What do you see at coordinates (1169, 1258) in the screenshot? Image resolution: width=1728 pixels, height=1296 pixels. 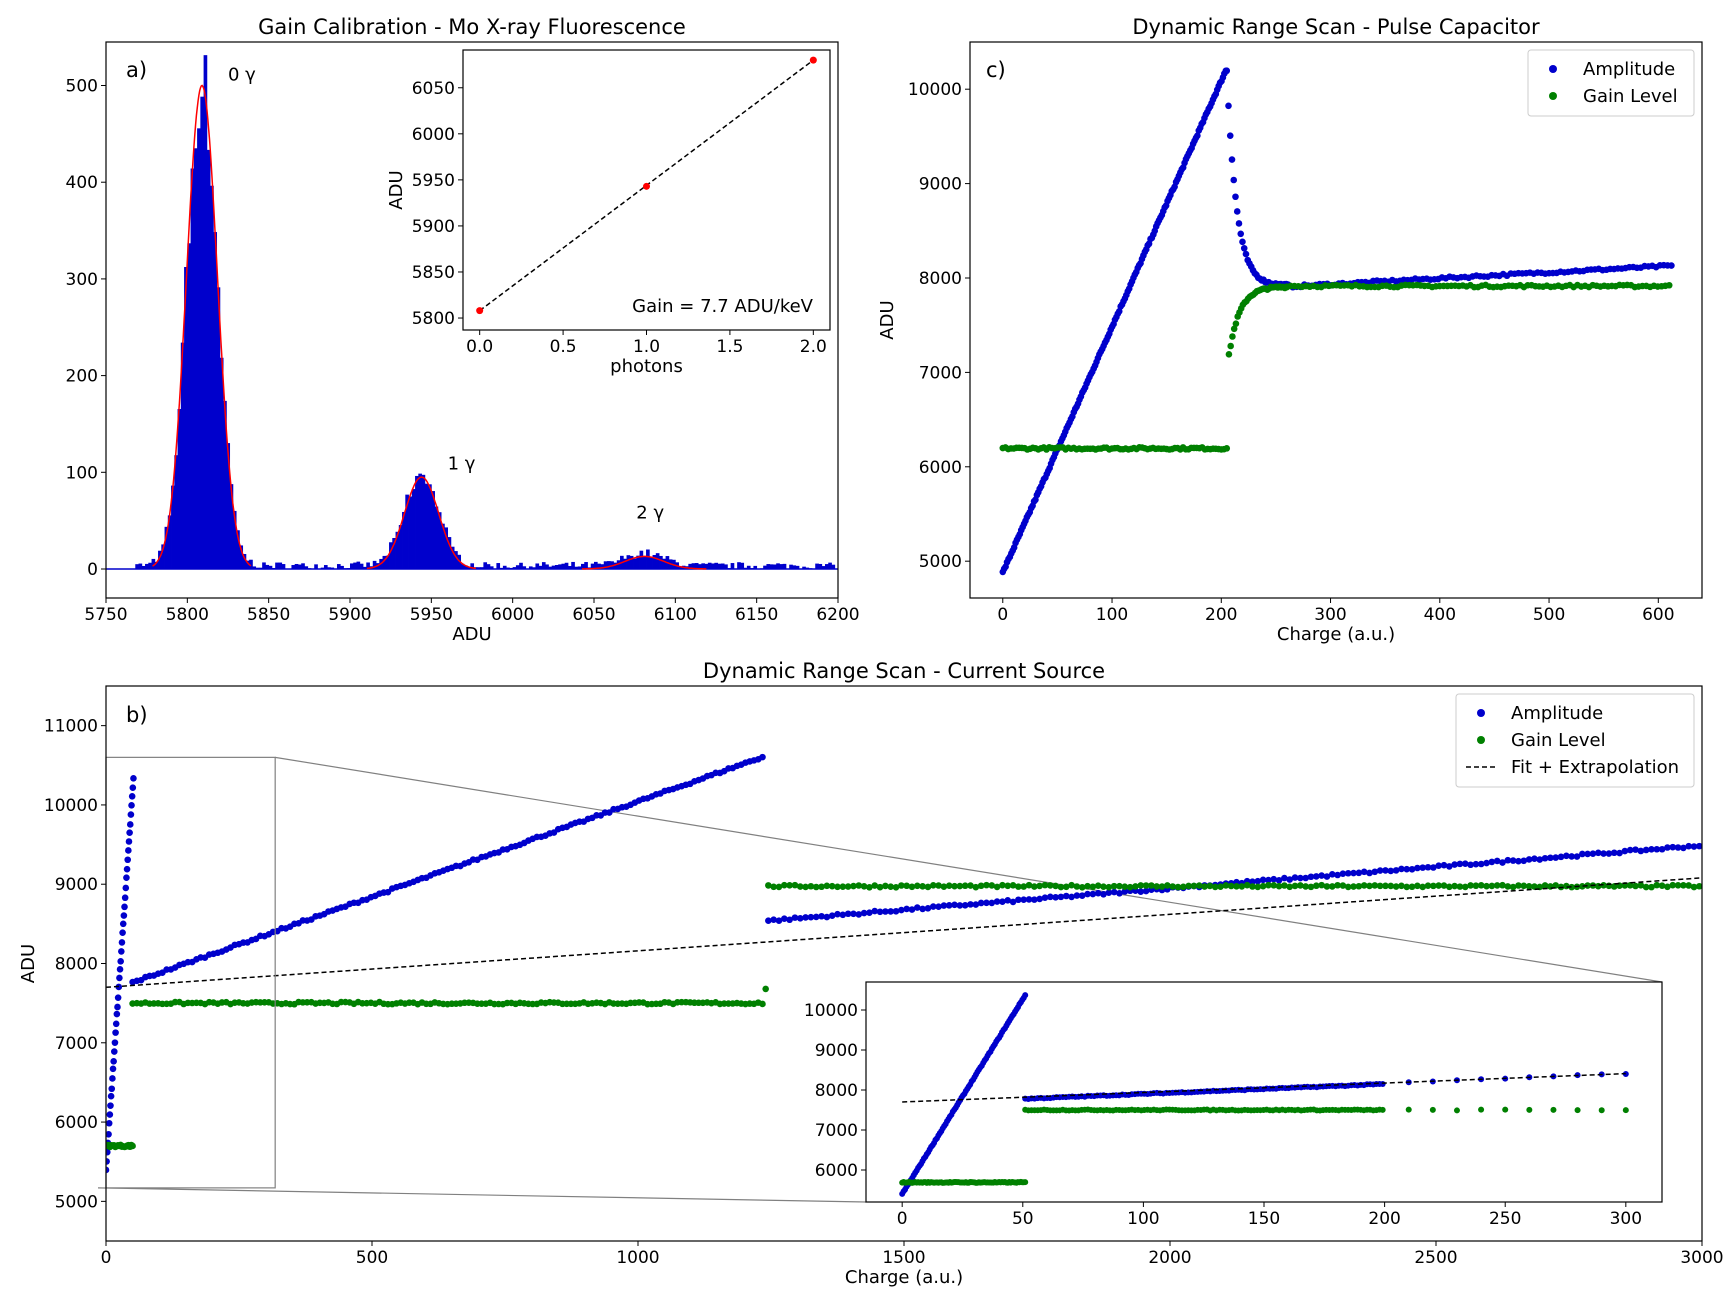 I see `panel-b-xtick-label: 2000` at bounding box center [1169, 1258].